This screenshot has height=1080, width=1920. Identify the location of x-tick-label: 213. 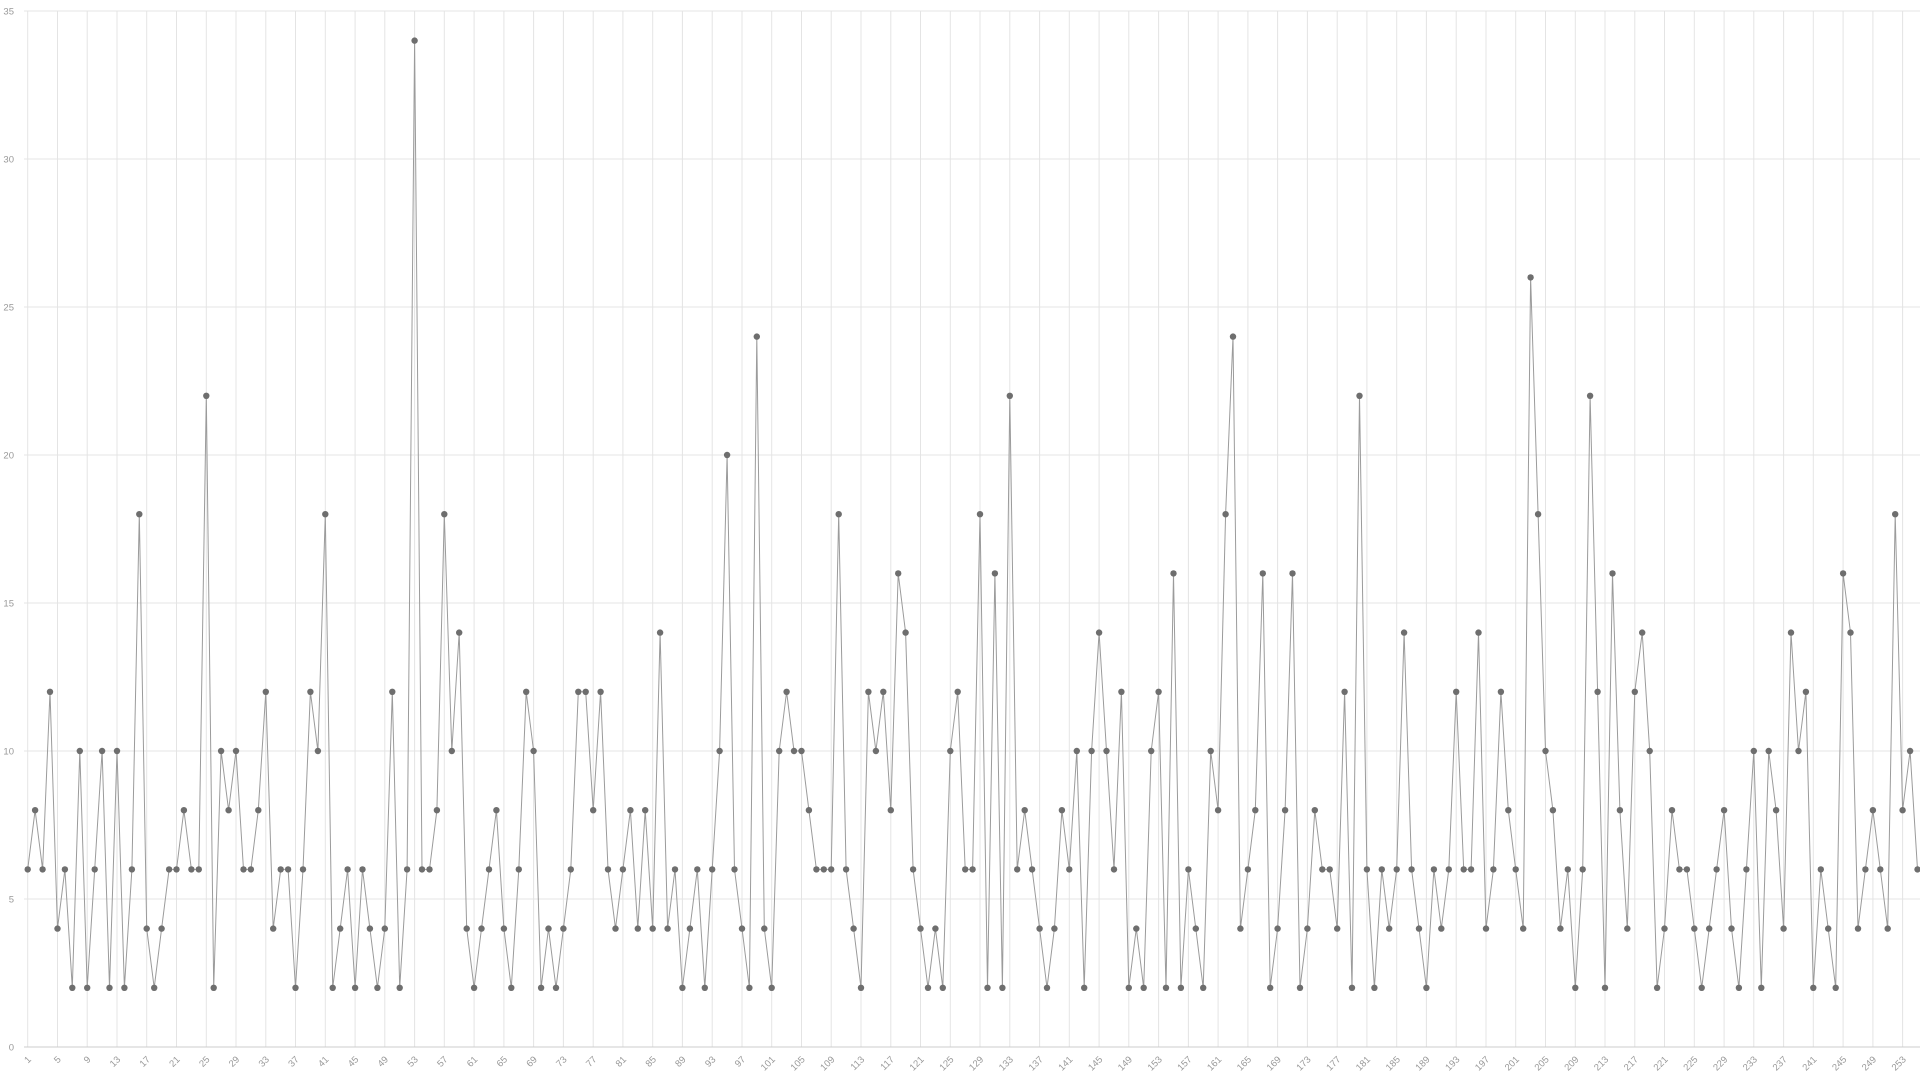
(1601, 1063).